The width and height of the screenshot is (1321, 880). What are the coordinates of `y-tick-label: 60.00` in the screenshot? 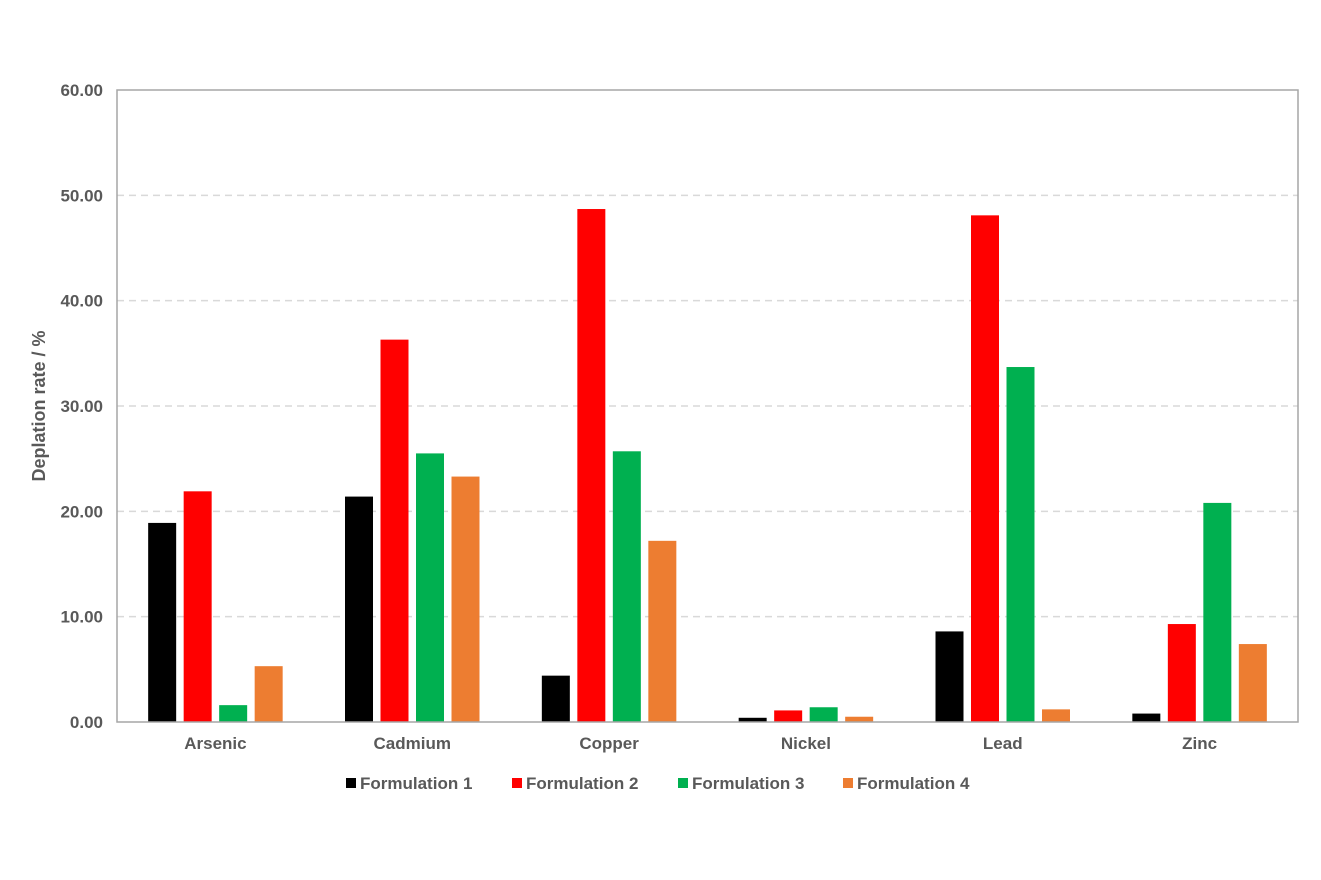 It's located at (81, 90).